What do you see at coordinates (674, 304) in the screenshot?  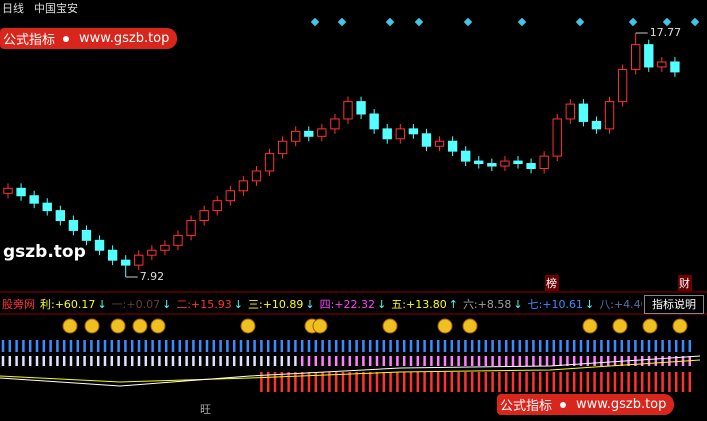 I see `help-button: 指标说明` at bounding box center [674, 304].